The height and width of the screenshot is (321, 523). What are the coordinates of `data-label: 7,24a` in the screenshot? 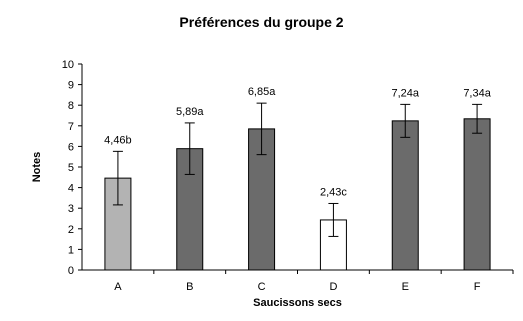 It's located at (405, 93).